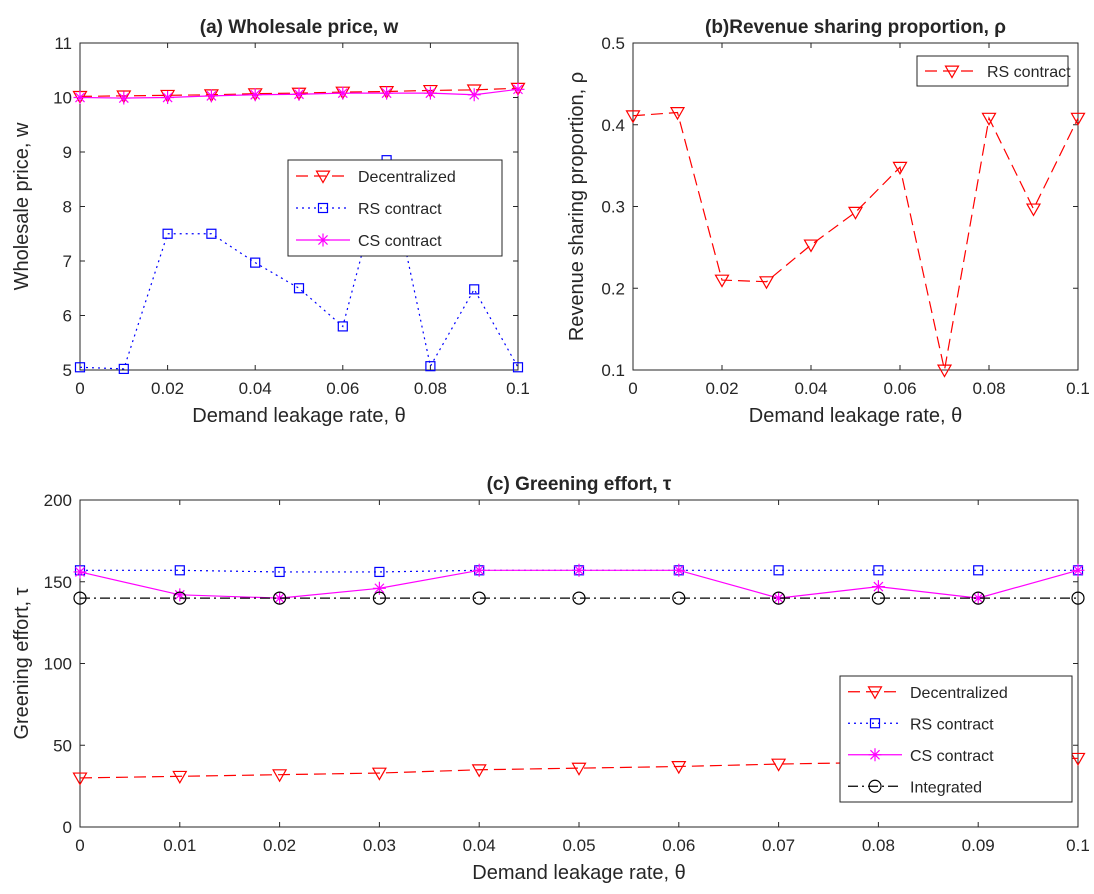  Describe the element at coordinates (992, 71) in the screenshot. I see `panel-b-legend-box` at that location.